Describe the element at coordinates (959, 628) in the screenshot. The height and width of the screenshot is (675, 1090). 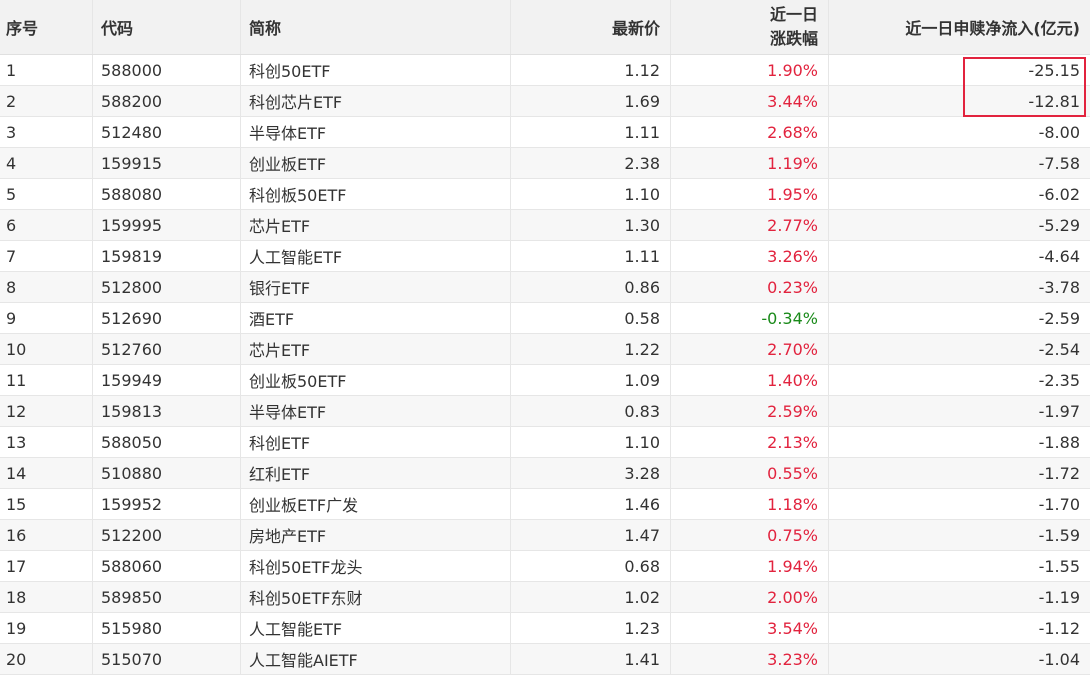
I see `row-flow: -1.12` at that location.